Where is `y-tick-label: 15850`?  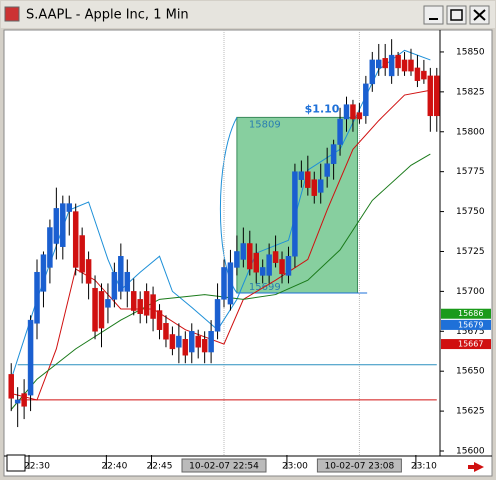
y-tick-label: 15850 is located at coordinates (470, 52).